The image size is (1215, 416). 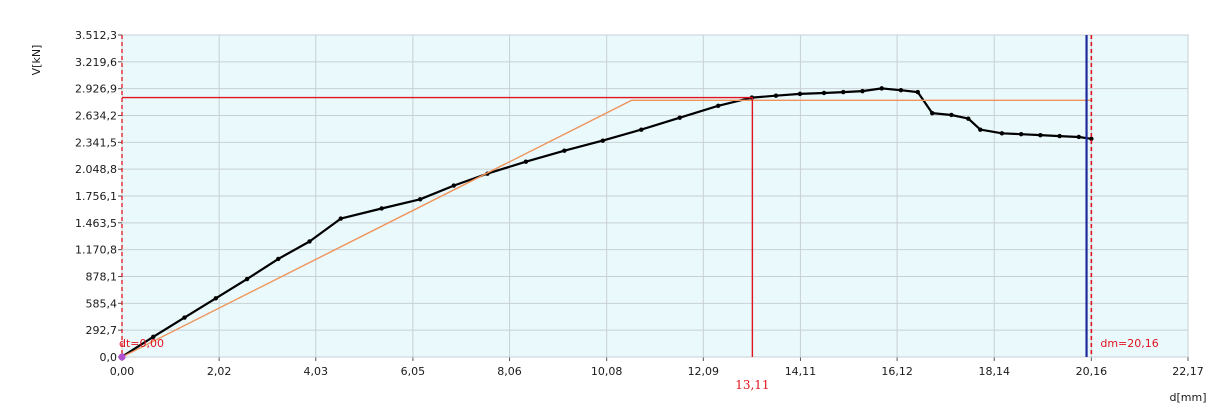 What do you see at coordinates (1092, 371) in the screenshot?
I see `x-tick-label: 20,16` at bounding box center [1092, 371].